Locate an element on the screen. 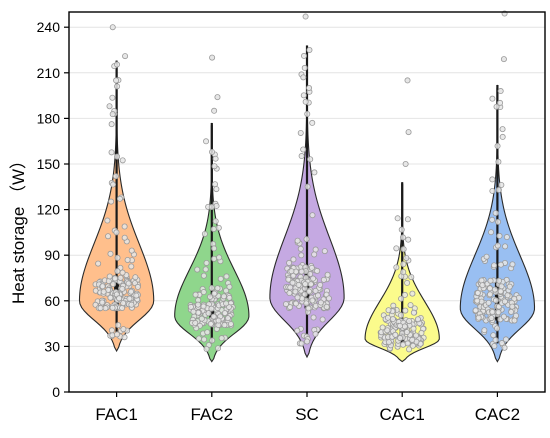 This screenshot has height=438, width=550. violin-fac1 is located at coordinates (116, 188).